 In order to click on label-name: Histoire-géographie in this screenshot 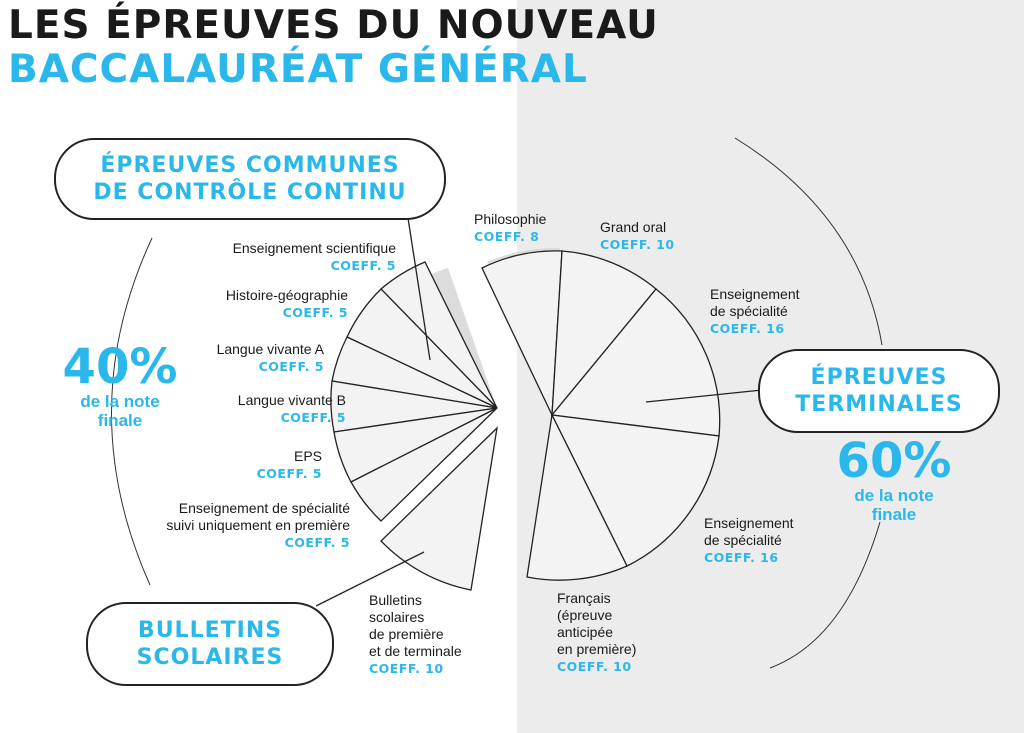, I will do `click(286, 295)`.